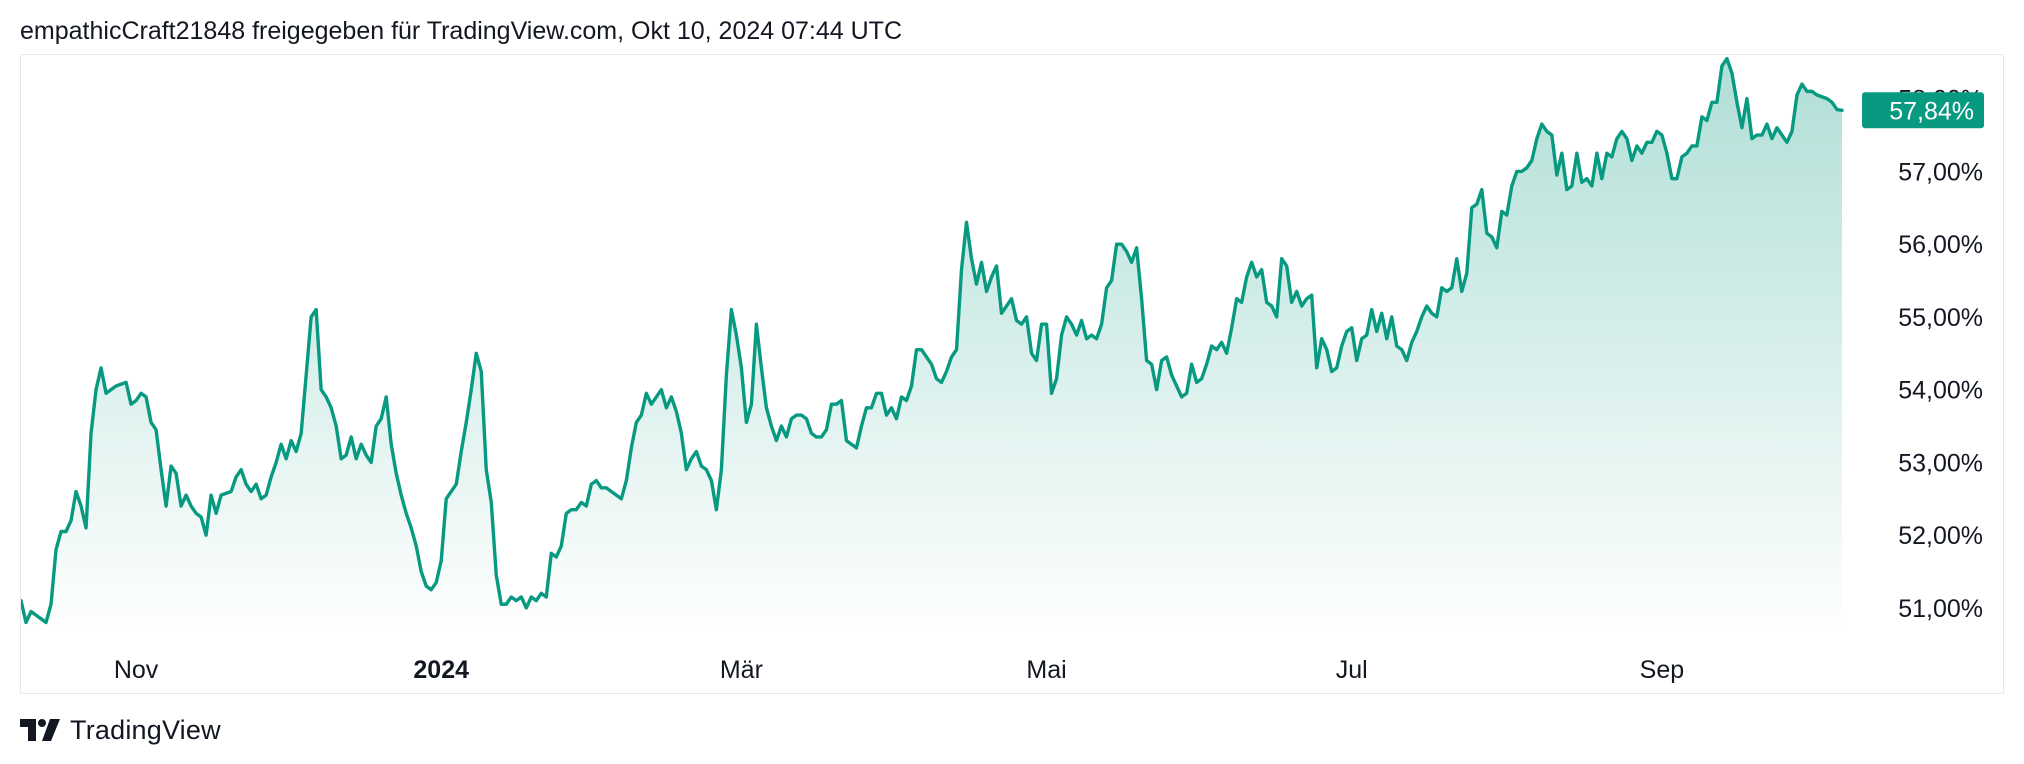 This screenshot has height=764, width=2024. I want to click on footer-brand: TradingView, so click(120, 730).